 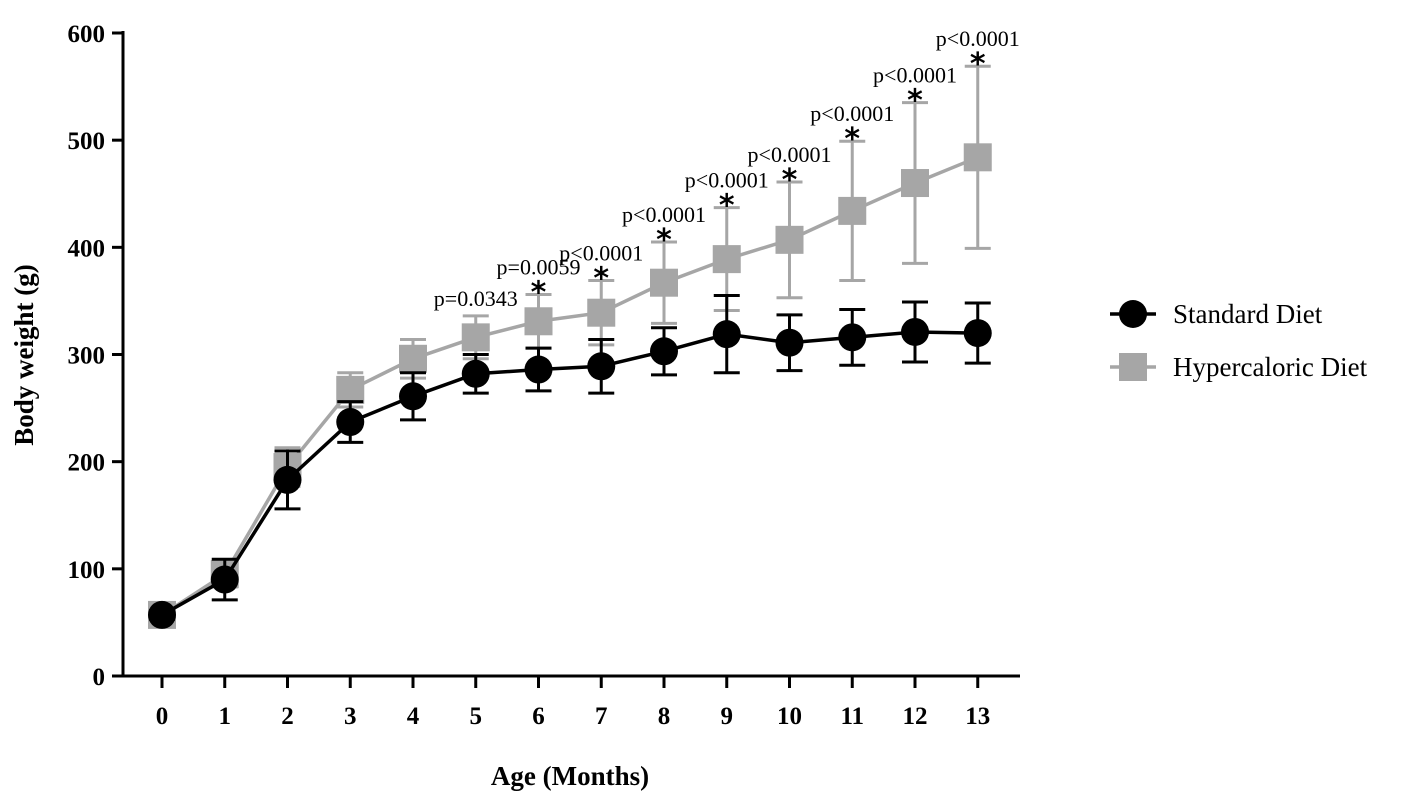 I want to click on legend-item-standard-diet: Standard Diet, so click(x=1216, y=314).